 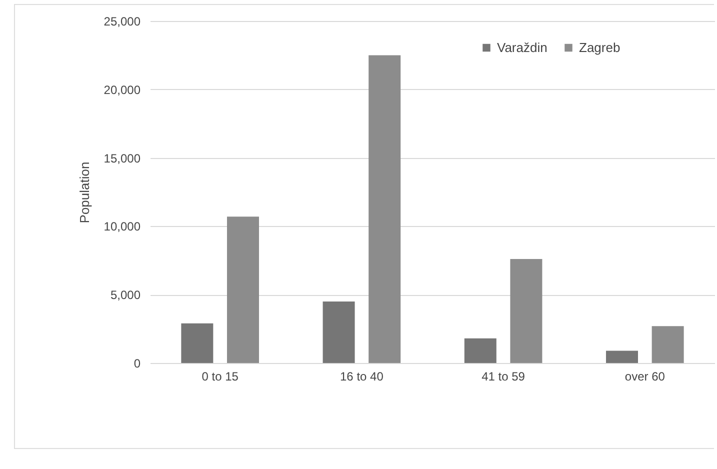 What do you see at coordinates (645, 377) in the screenshot?
I see `x-tick-label: over 60` at bounding box center [645, 377].